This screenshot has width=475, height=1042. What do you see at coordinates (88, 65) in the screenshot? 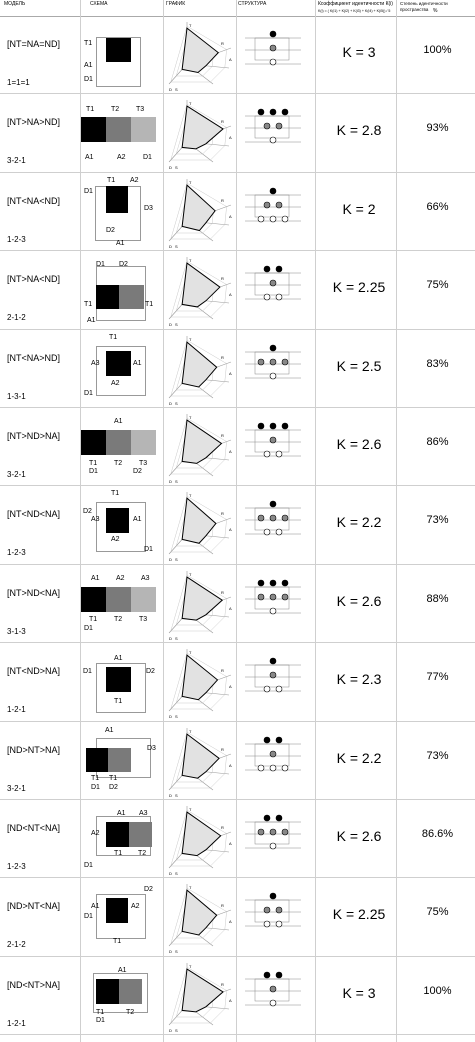
I see `label-a1: A1` at bounding box center [88, 65].